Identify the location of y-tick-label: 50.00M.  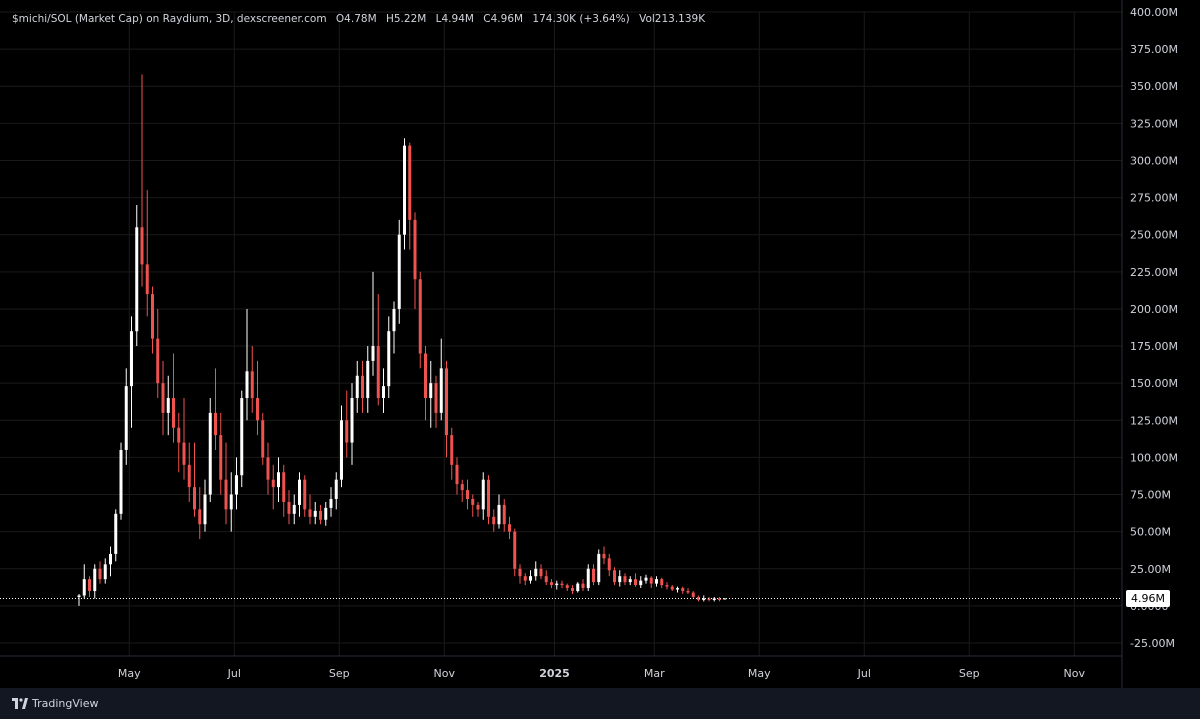
(1150, 532).